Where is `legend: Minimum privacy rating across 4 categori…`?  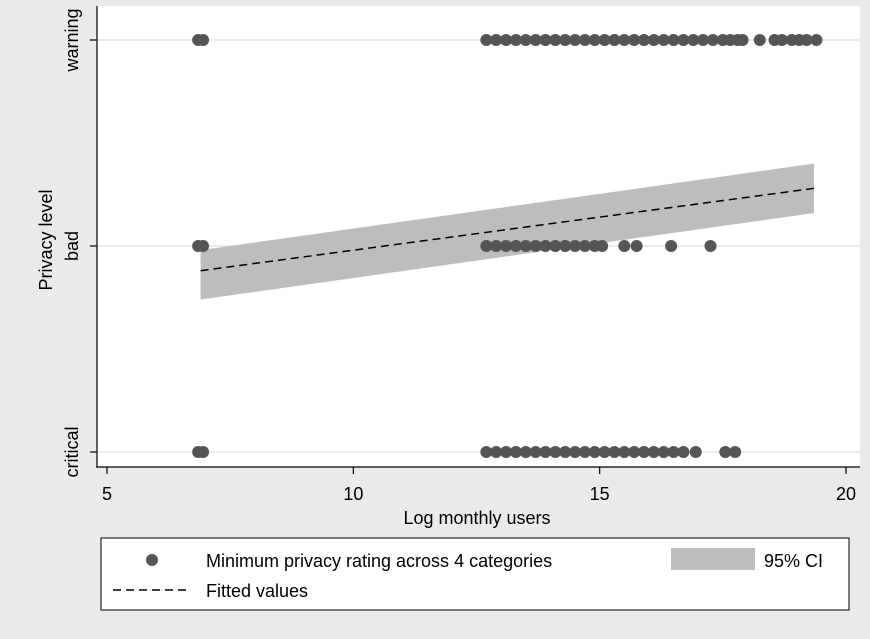
legend: Minimum privacy rating across 4 categori… is located at coordinates (475, 574).